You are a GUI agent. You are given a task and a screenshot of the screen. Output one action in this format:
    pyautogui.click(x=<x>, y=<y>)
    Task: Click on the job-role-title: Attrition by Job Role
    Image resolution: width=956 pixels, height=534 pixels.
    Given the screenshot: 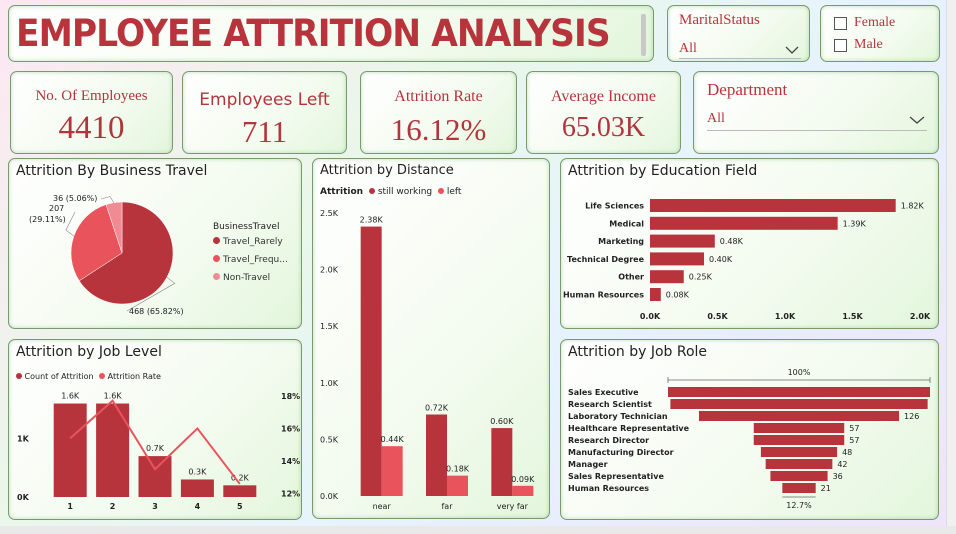 What is the action you would take?
    pyautogui.click(x=638, y=352)
    